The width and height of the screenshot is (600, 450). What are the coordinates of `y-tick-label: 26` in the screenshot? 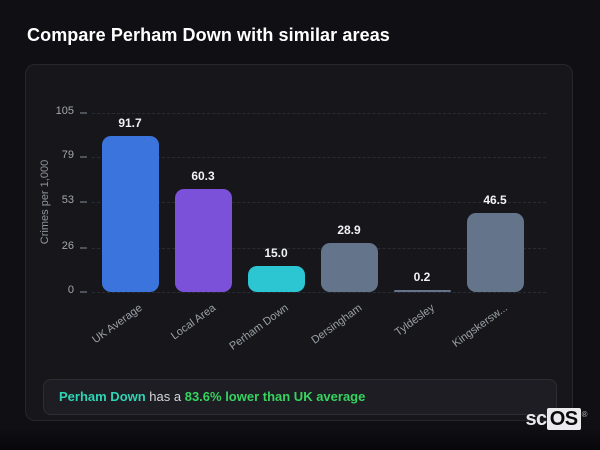 It's located at (67, 246).